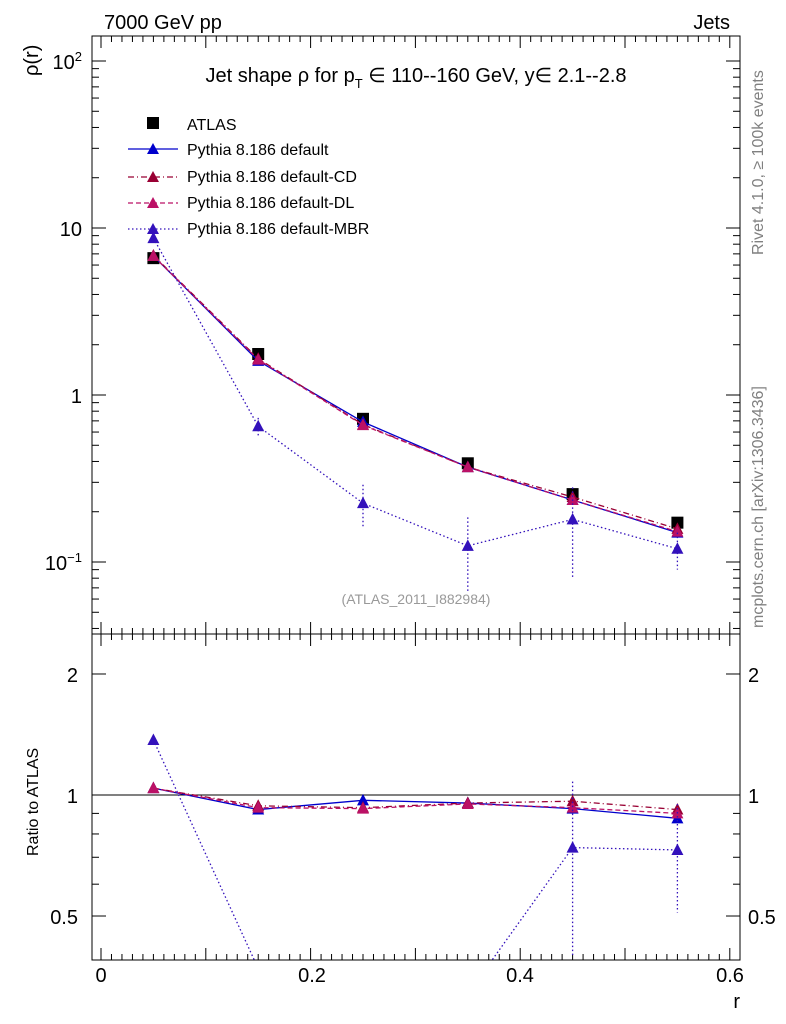 This screenshot has height=1024, width=786. I want to click on ratio-tick-label: 2, so click(72, 676).